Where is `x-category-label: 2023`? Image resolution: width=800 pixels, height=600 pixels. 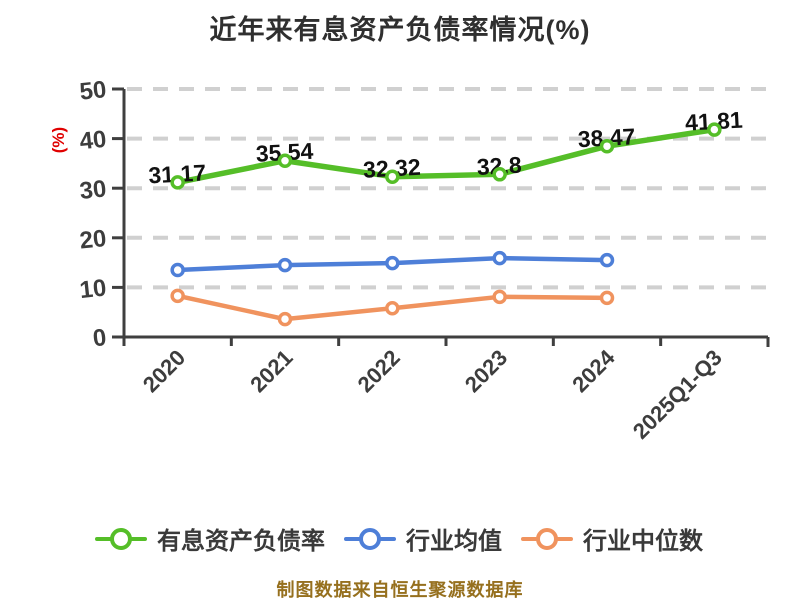 x-category-label: 2023 is located at coordinates (486, 371).